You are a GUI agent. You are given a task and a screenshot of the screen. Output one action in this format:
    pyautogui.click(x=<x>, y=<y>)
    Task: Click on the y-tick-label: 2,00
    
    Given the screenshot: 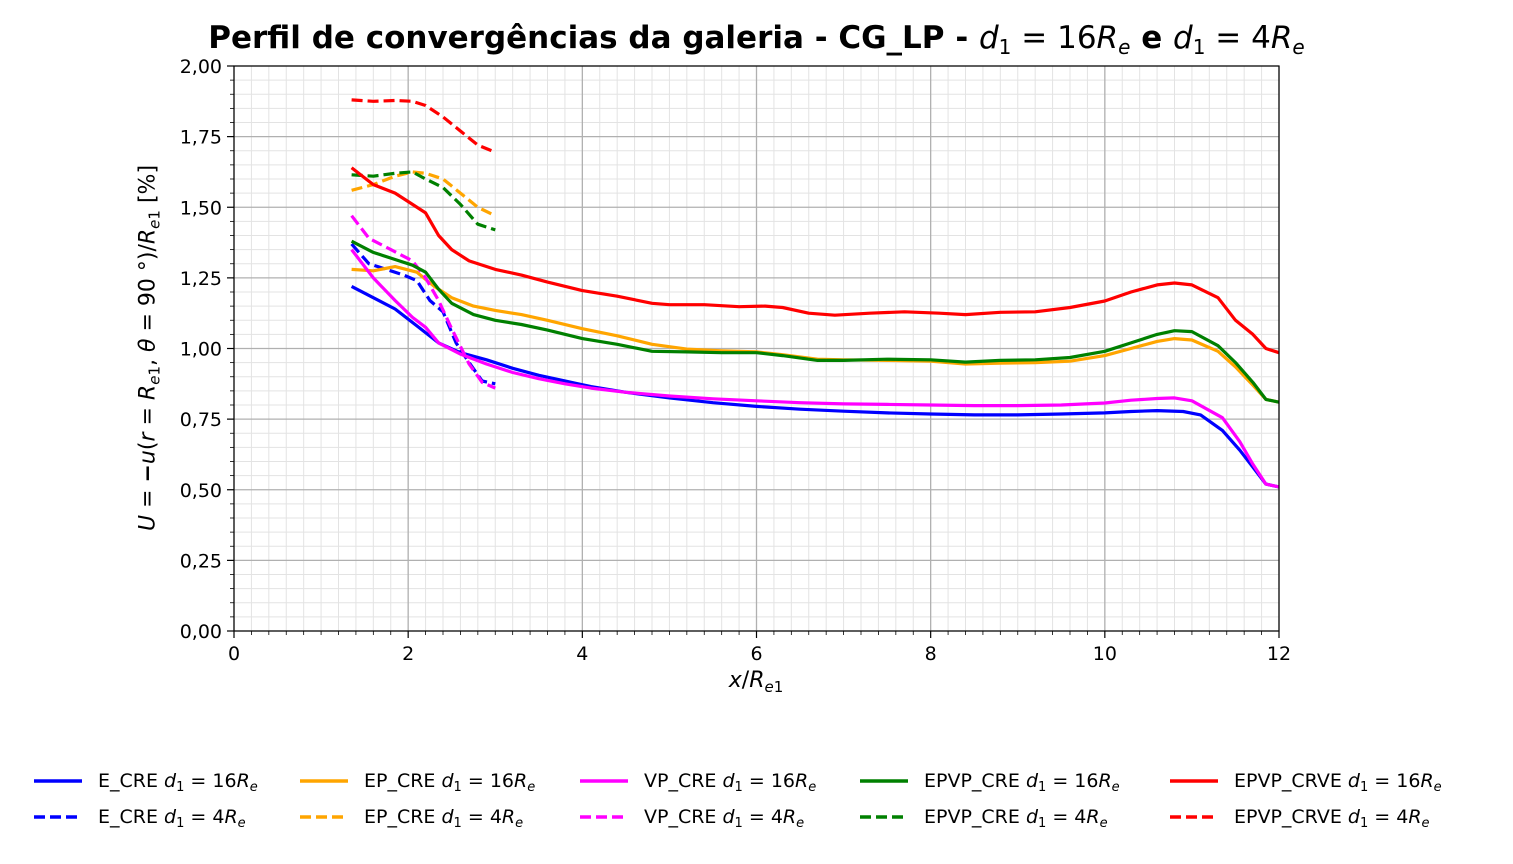 What is the action you would take?
    pyautogui.click(x=201, y=67)
    